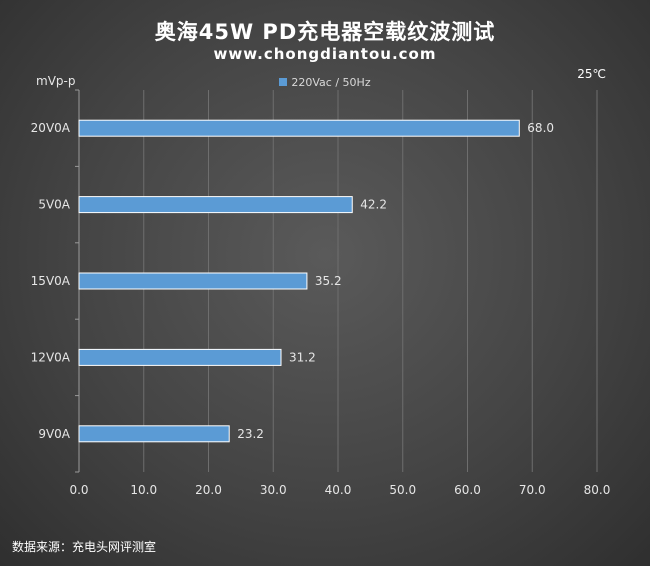 Image resolution: width=650 pixels, height=566 pixels. Describe the element at coordinates (591, 74) in the screenshot. I see `temperature-annotation: 25℃` at that location.